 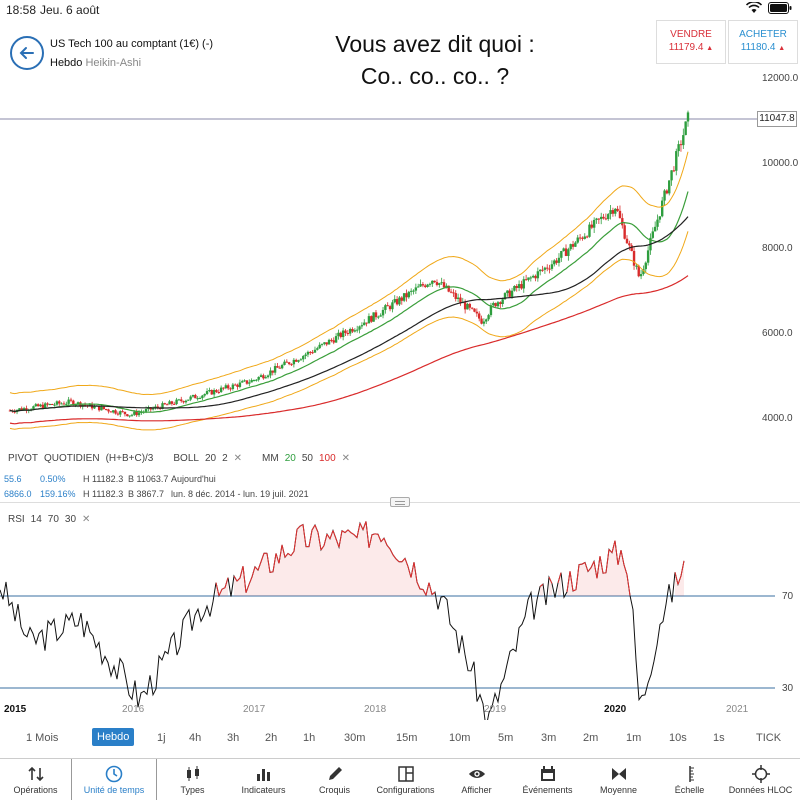 What do you see at coordinates (678, 738) in the screenshot?
I see `tf-10s: 10s` at bounding box center [678, 738].